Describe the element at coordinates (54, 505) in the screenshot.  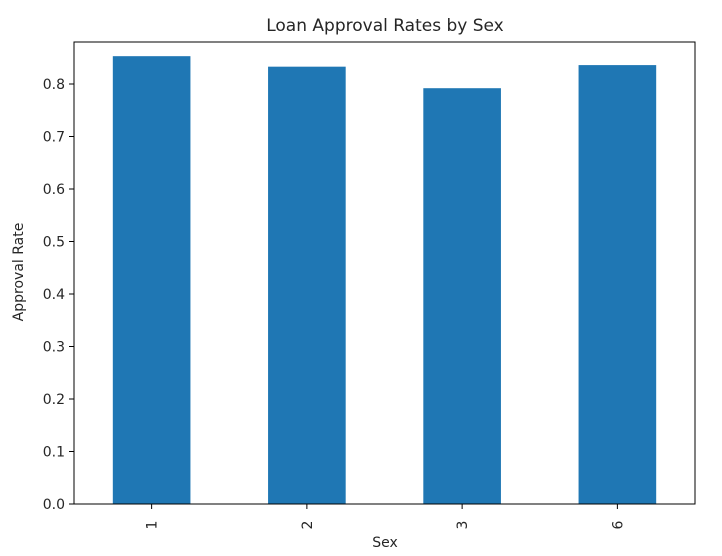
I see `y-tick-label-0: 0.0` at that location.